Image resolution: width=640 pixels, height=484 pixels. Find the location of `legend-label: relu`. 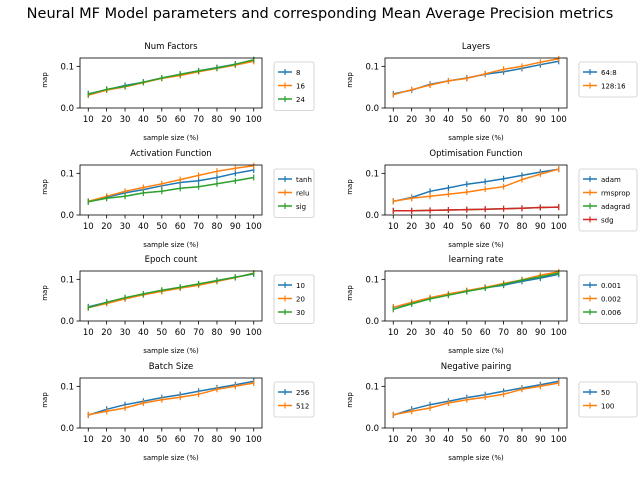

legend-label: relu is located at coordinates (302, 194).